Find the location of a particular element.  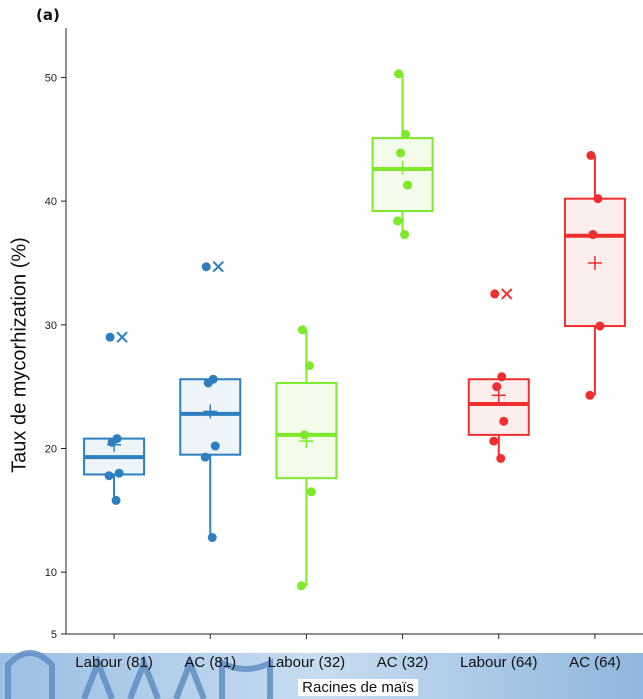

x-tick-label: AC (64) is located at coordinates (595, 662).